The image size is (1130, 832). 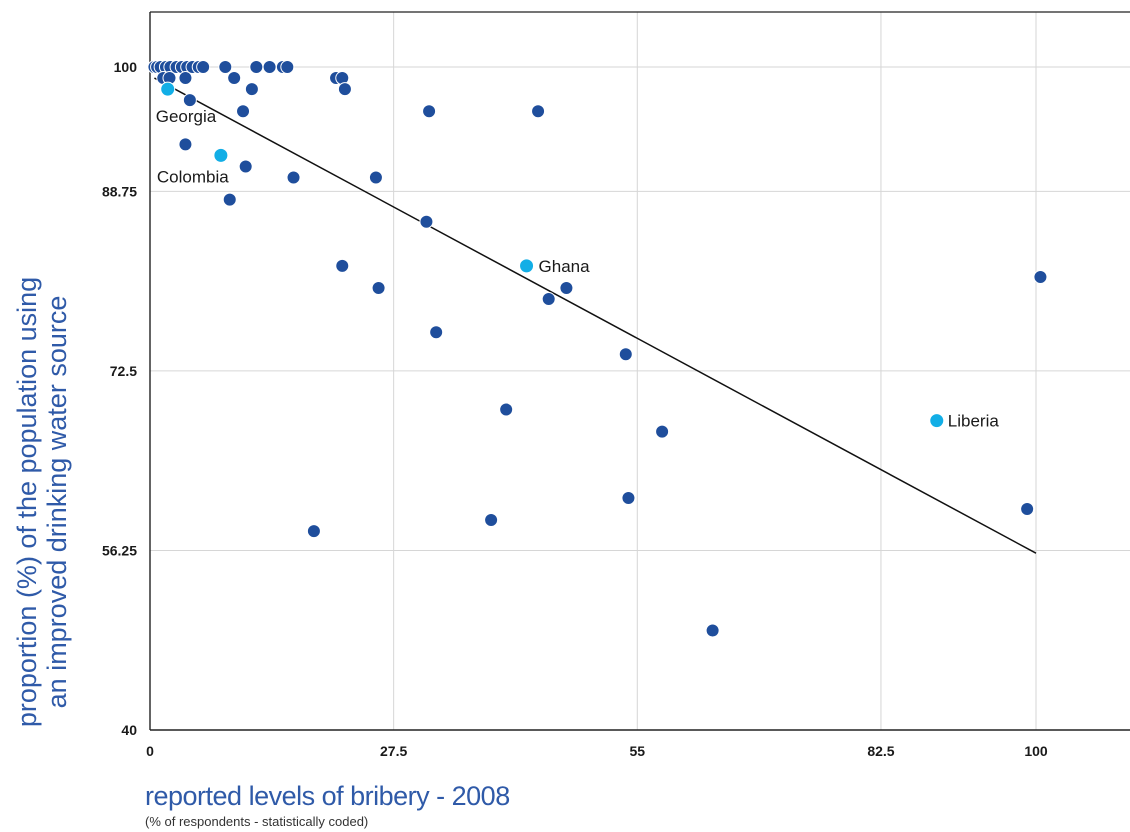 I want to click on highlight-point-georgia, so click(x=168, y=89).